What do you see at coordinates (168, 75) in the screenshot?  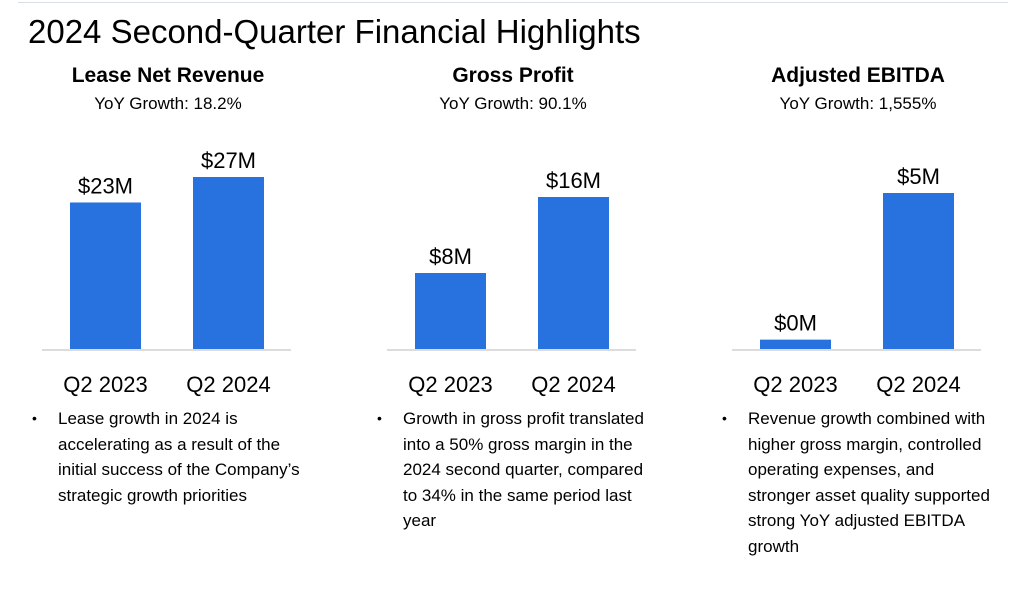 I see `panel-title: Lease Net Revenue` at bounding box center [168, 75].